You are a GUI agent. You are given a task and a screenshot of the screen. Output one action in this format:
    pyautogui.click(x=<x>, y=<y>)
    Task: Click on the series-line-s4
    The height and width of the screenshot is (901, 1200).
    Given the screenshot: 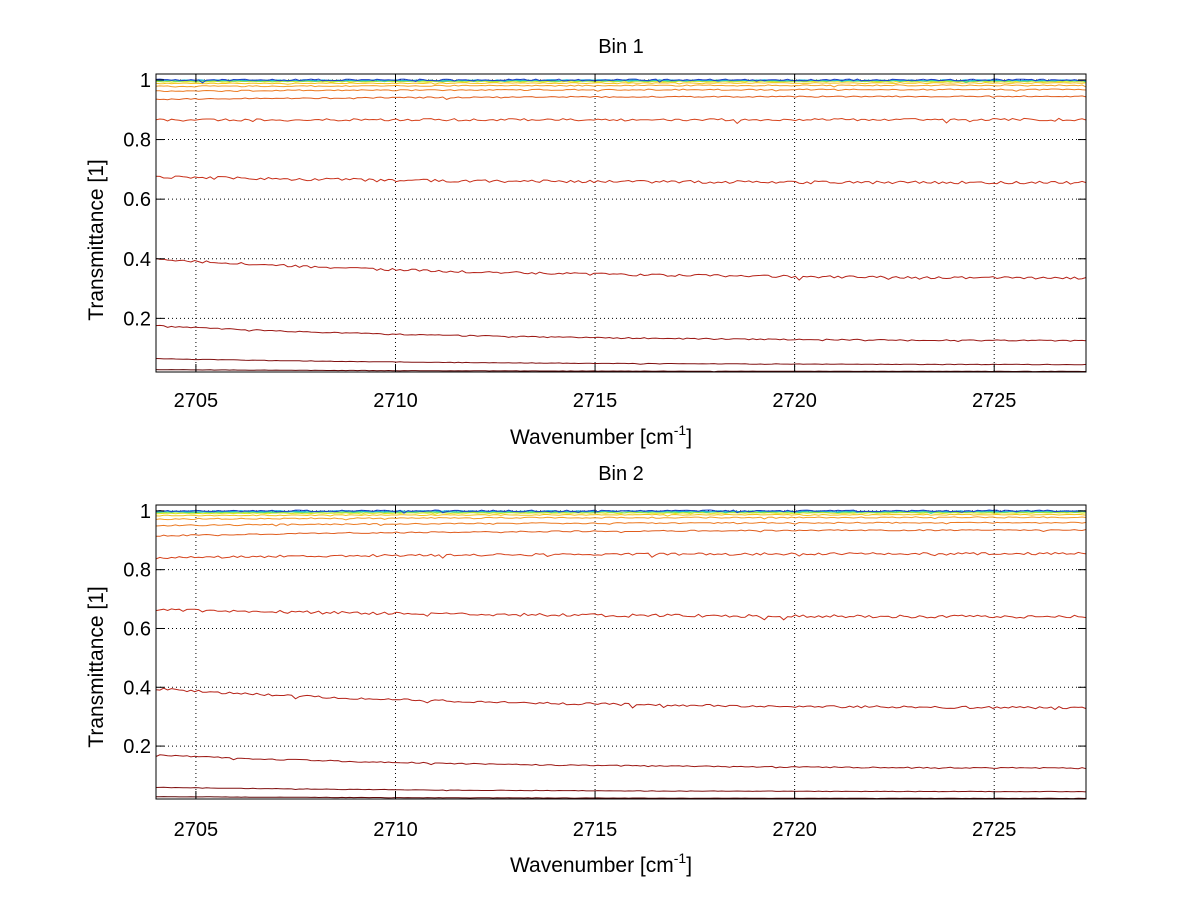 What is the action you would take?
    pyautogui.click(x=620, y=512)
    